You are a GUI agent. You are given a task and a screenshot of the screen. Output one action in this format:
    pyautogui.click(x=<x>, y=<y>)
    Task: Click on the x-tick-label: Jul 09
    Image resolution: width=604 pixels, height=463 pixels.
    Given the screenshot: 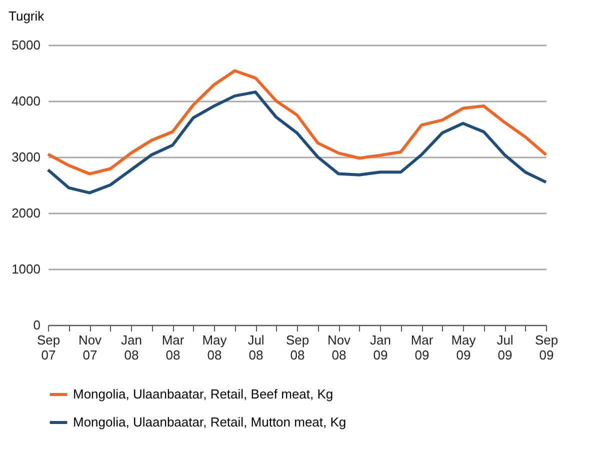 What is the action you would take?
    pyautogui.click(x=505, y=347)
    